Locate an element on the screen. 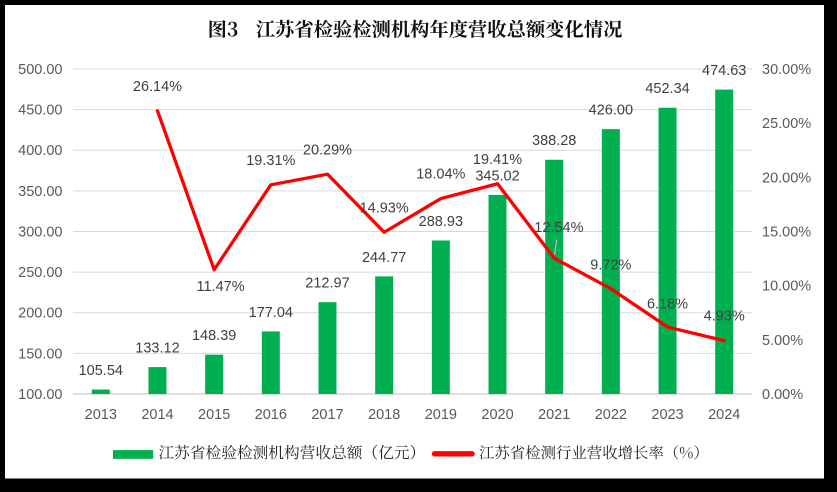 This screenshot has height=492, width=837. svg-text: 388.28 is located at coordinates (554, 141).